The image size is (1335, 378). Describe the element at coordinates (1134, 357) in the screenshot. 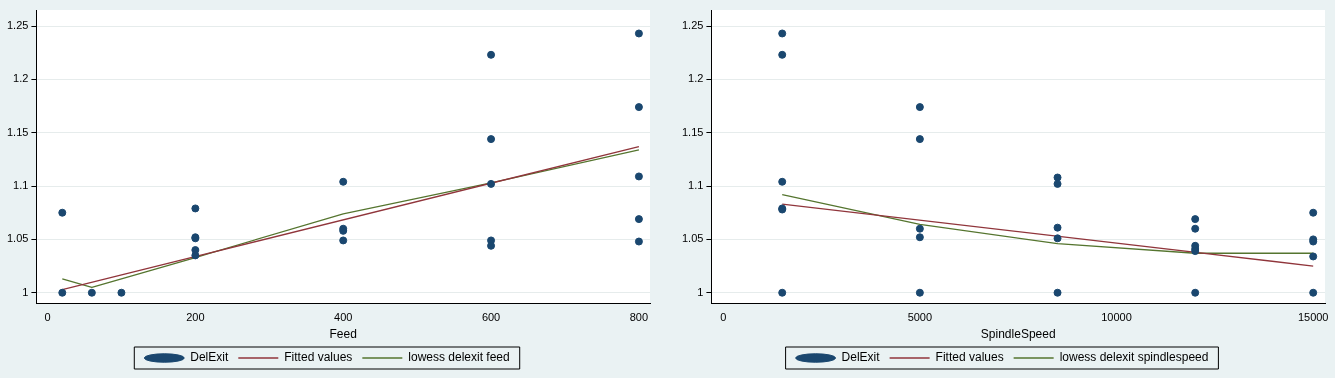

I see `legend-label: lowess delexit spindlespeed` at that location.